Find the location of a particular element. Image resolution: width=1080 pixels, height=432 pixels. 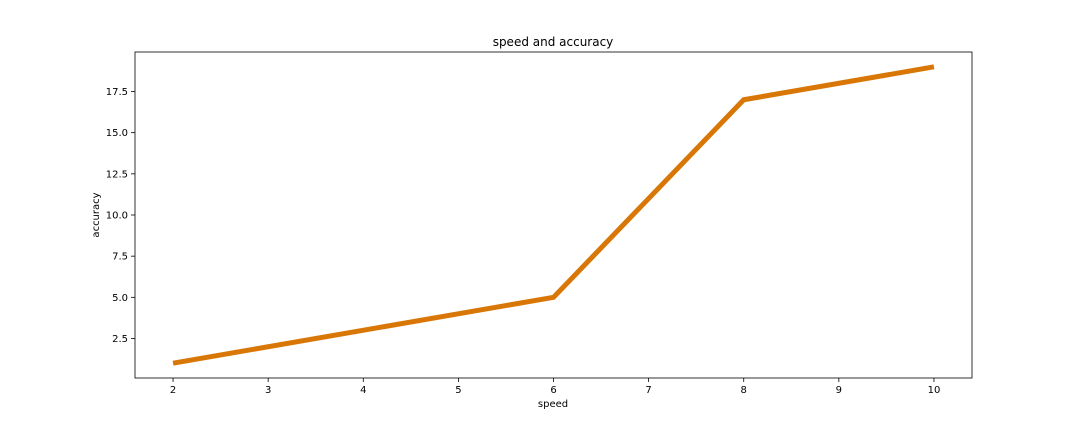

y-tick-label: 5.0 is located at coordinates (120, 298).